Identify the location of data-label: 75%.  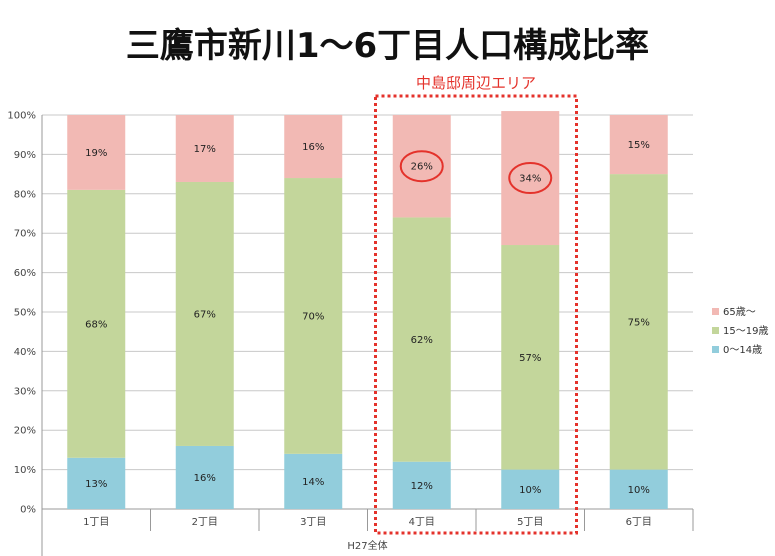
(639, 322).